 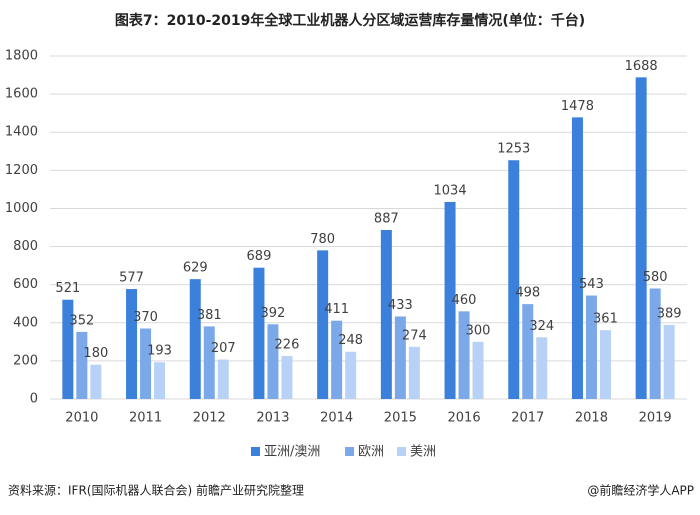 What do you see at coordinates (371, 452) in the screenshot?
I see `legend-label: 欧洲` at bounding box center [371, 452].